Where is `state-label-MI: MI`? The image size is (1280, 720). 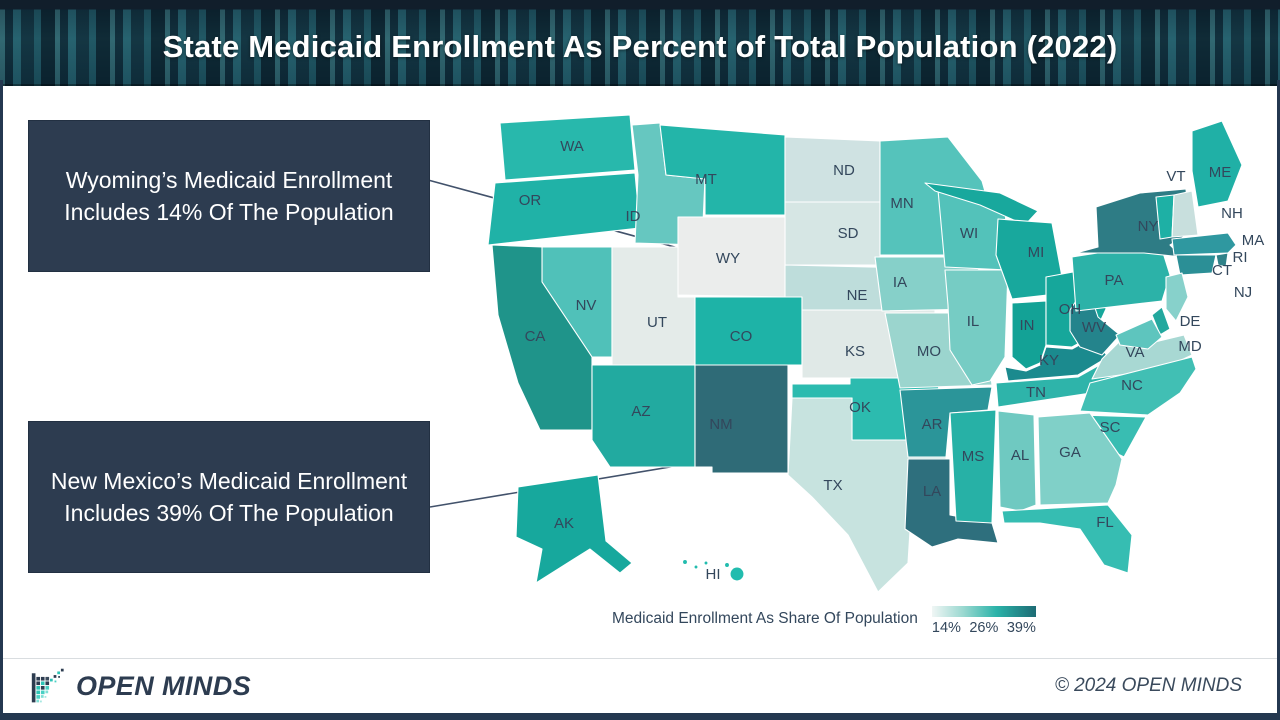
state-label-MI: MI is located at coordinates (1036, 252).